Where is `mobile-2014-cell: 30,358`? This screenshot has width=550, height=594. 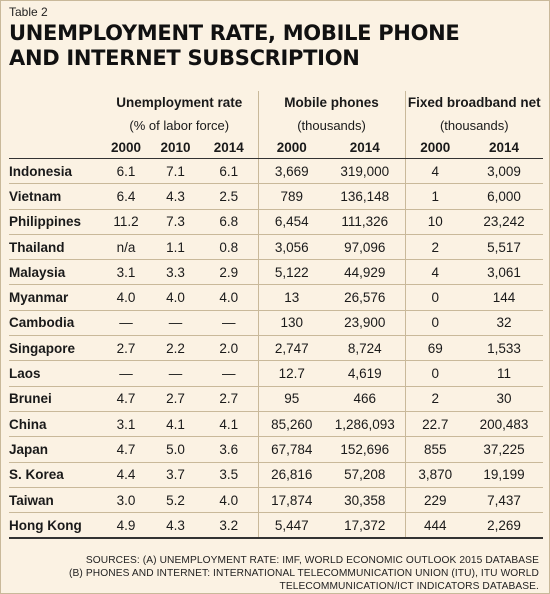 mobile-2014-cell: 30,358 is located at coordinates (365, 500).